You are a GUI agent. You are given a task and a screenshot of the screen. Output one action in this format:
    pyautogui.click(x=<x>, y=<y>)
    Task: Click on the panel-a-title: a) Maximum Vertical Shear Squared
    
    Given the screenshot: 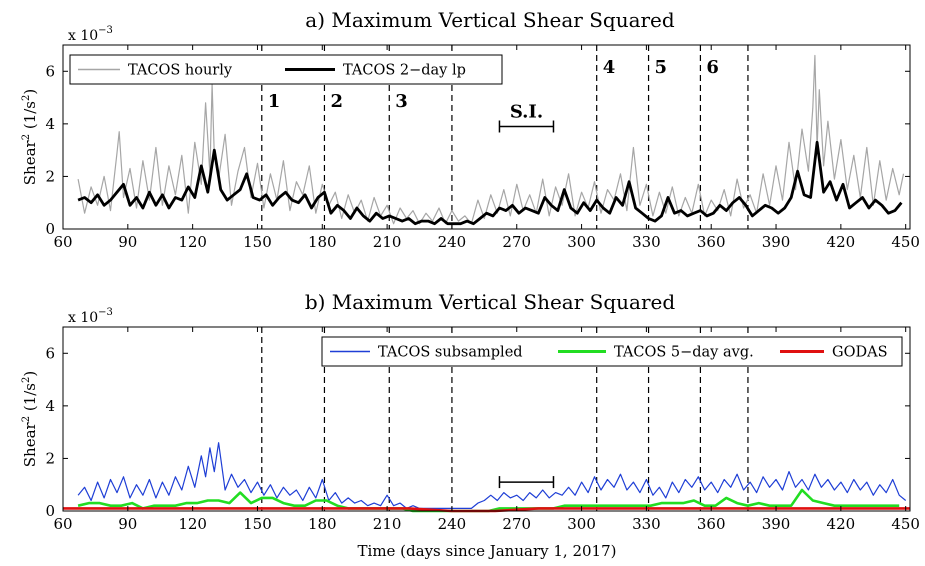 What is the action you would take?
    pyautogui.click(x=490, y=20)
    